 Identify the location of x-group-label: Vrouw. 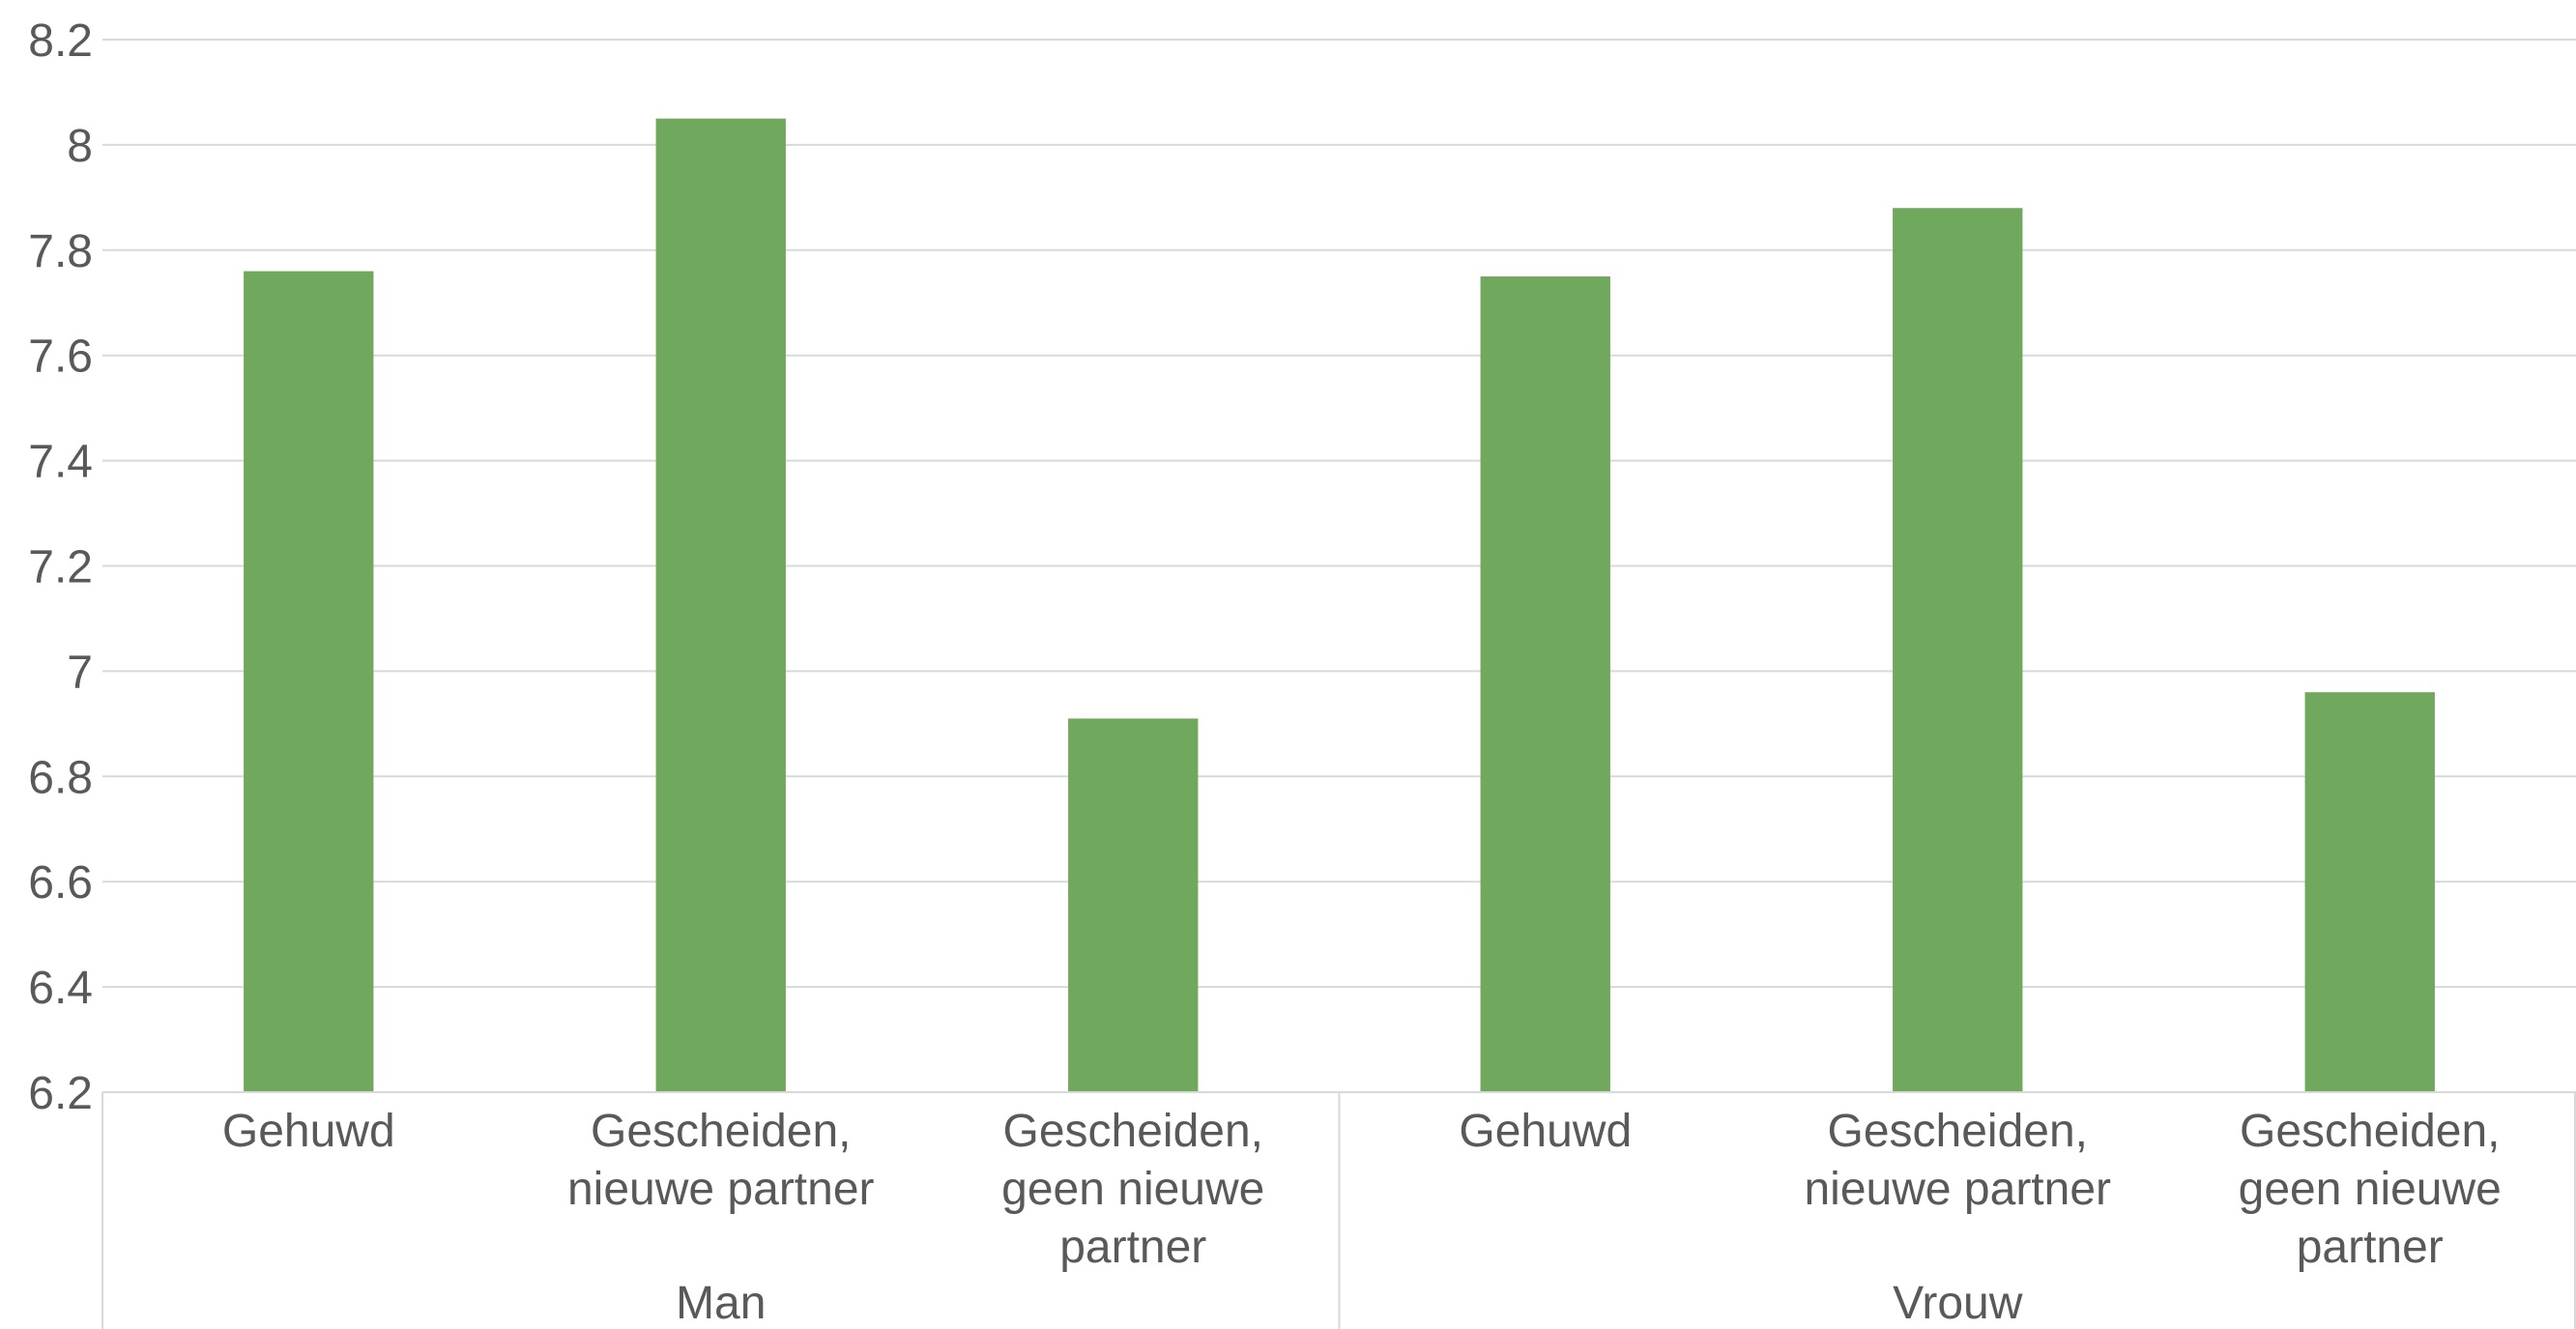
(1958, 1303).